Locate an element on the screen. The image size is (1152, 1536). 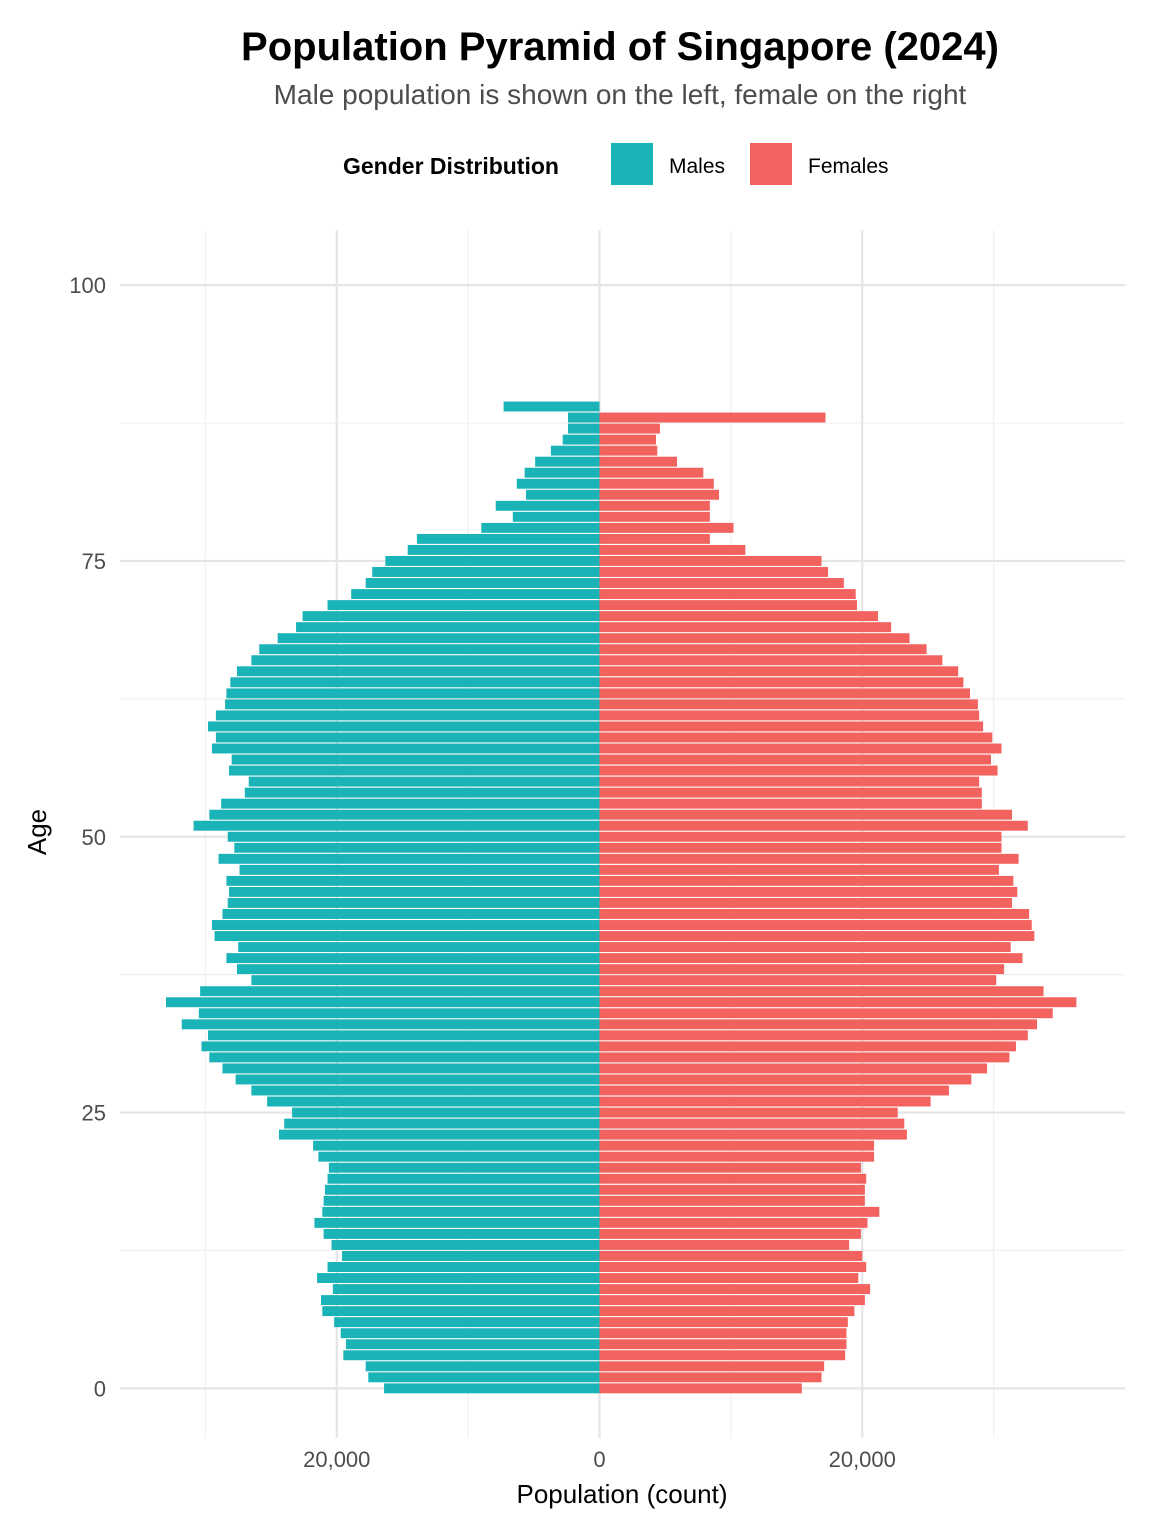
legend-label-females: Females is located at coordinates (848, 166).